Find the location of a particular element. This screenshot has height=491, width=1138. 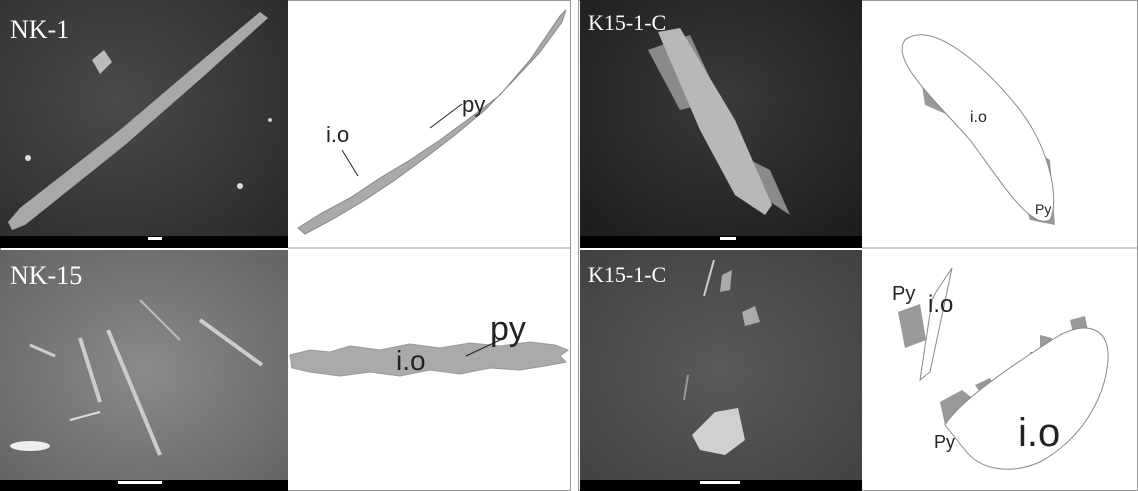

sketch: Py i.o Py i.o is located at coordinates (1000, 368).